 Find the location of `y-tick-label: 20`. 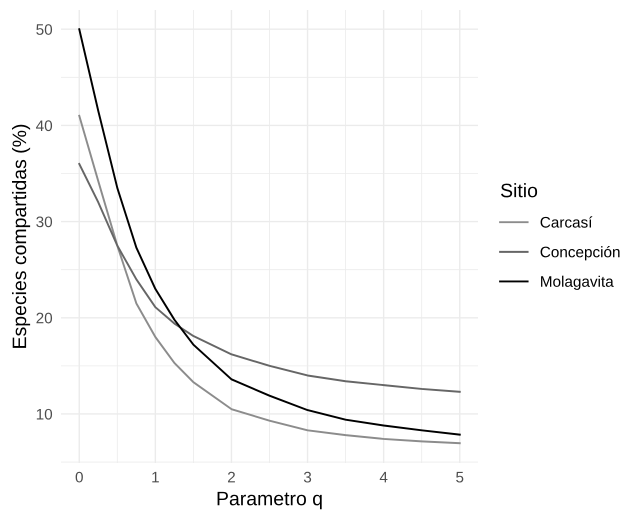

y-tick-label: 20 is located at coordinates (44, 318).